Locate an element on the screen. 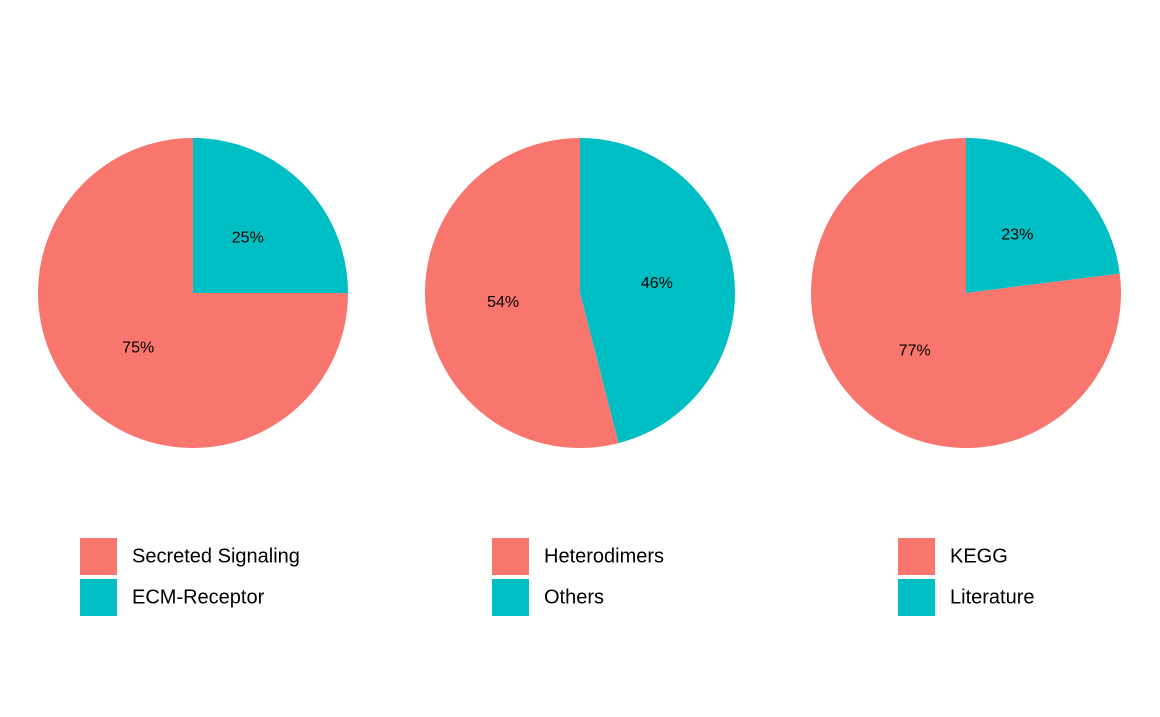  slice-label-others: 46% is located at coordinates (657, 283).